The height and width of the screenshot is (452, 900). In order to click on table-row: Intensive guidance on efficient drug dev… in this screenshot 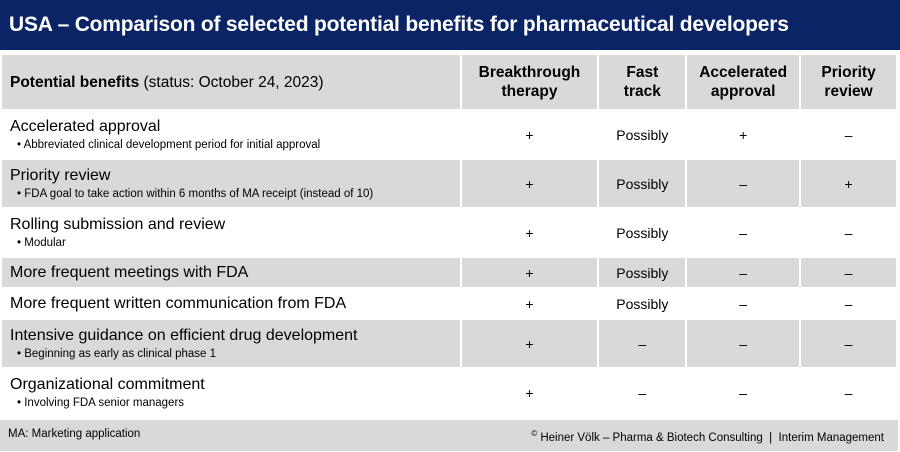, I will do `click(449, 343)`.